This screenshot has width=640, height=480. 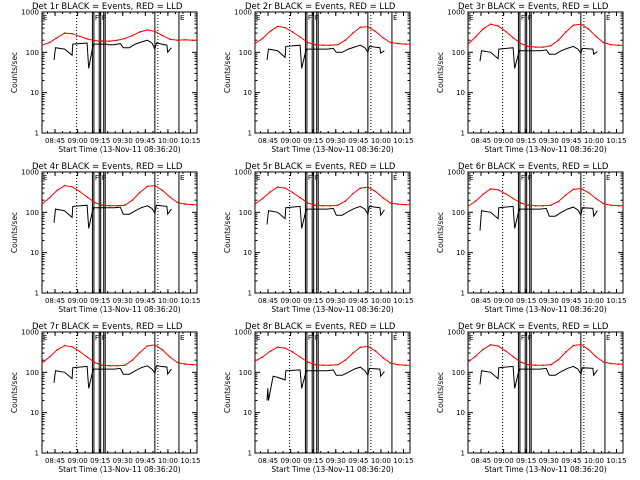 What do you see at coordinates (107, 167) in the screenshot?
I see `panel-title: Det 4r BLACK = Events, RED = LLD` at bounding box center [107, 167].